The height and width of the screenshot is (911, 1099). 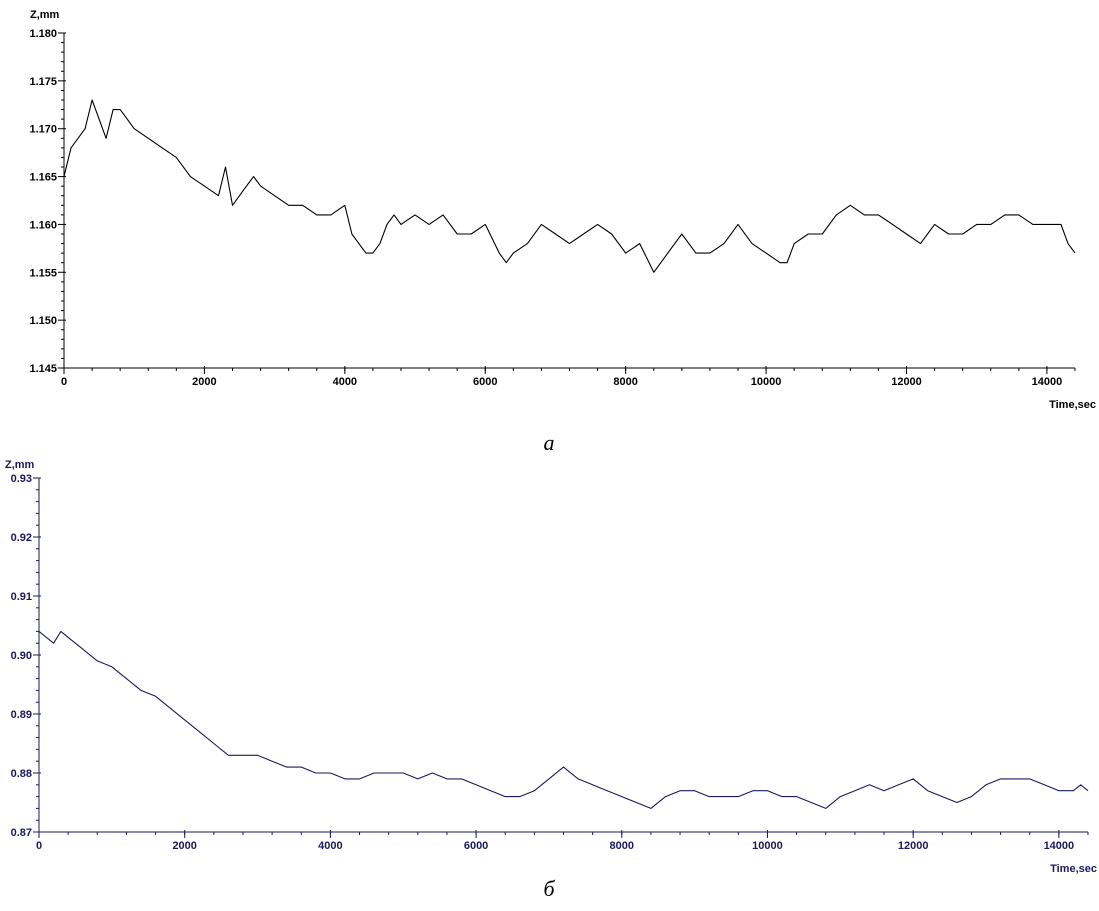 I want to click on y-tick-label: 1.165, so click(x=43, y=178).